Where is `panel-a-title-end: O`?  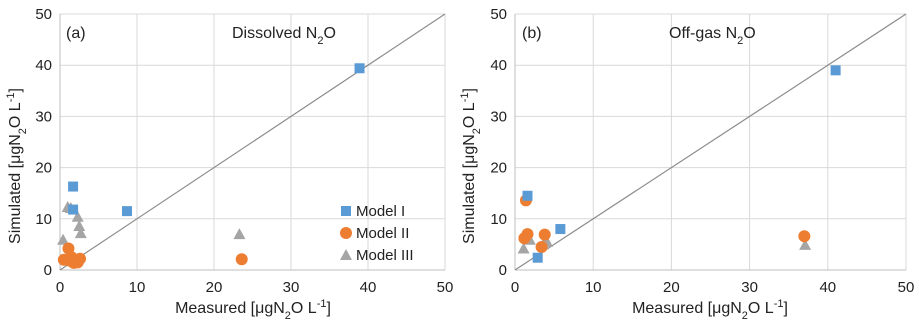
panel-a-title-end: O is located at coordinates (329, 33).